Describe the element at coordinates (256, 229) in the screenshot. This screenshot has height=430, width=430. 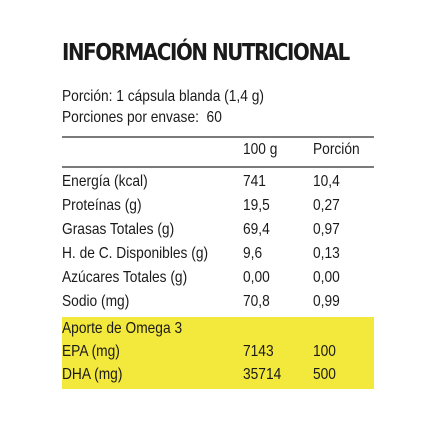
I see `nutrient-value-100g: 69,4` at that location.